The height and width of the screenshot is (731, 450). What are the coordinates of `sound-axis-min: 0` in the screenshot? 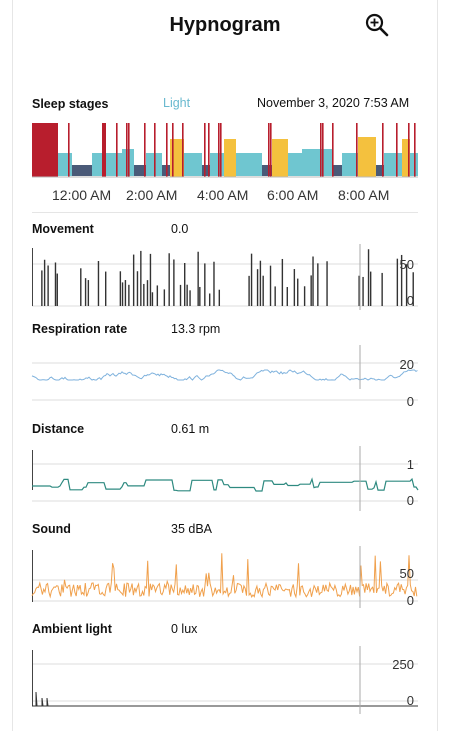 It's located at (410, 600).